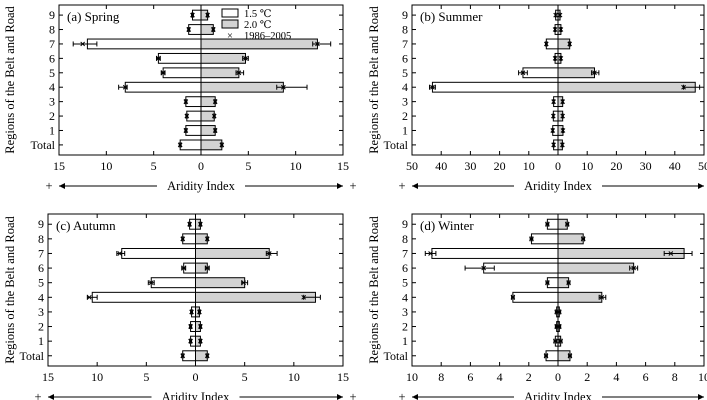 The image size is (707, 400). What do you see at coordinates (451, 16) in the screenshot?
I see `panel-title: (b) Summer` at bounding box center [451, 16].